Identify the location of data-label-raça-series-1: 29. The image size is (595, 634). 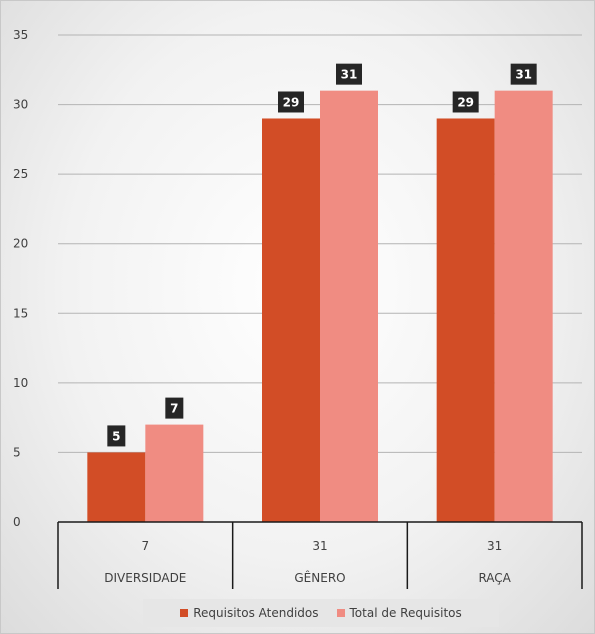
(465, 102).